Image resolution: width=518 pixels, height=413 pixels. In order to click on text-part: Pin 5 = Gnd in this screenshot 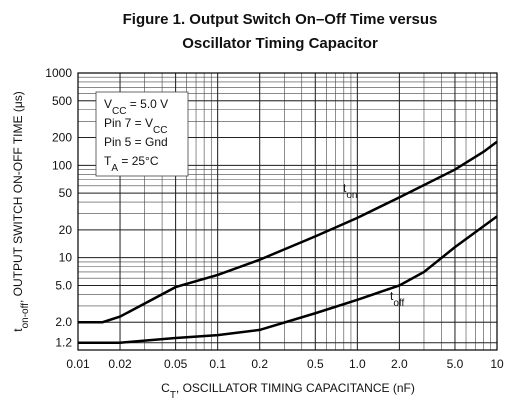, I will do `click(136, 142)`.